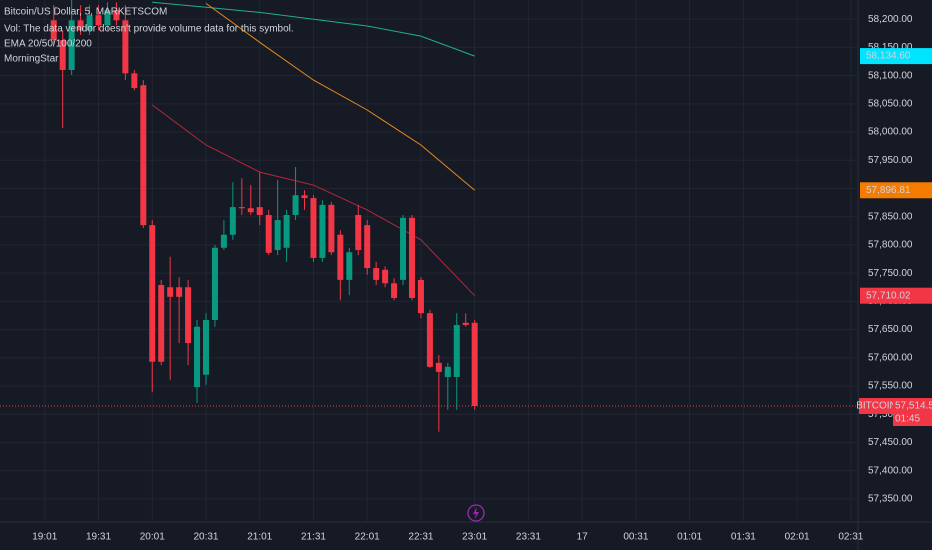 The height and width of the screenshot is (550, 932). What do you see at coordinates (367, 537) in the screenshot?
I see `x-tick-label: 22:01` at bounding box center [367, 537].